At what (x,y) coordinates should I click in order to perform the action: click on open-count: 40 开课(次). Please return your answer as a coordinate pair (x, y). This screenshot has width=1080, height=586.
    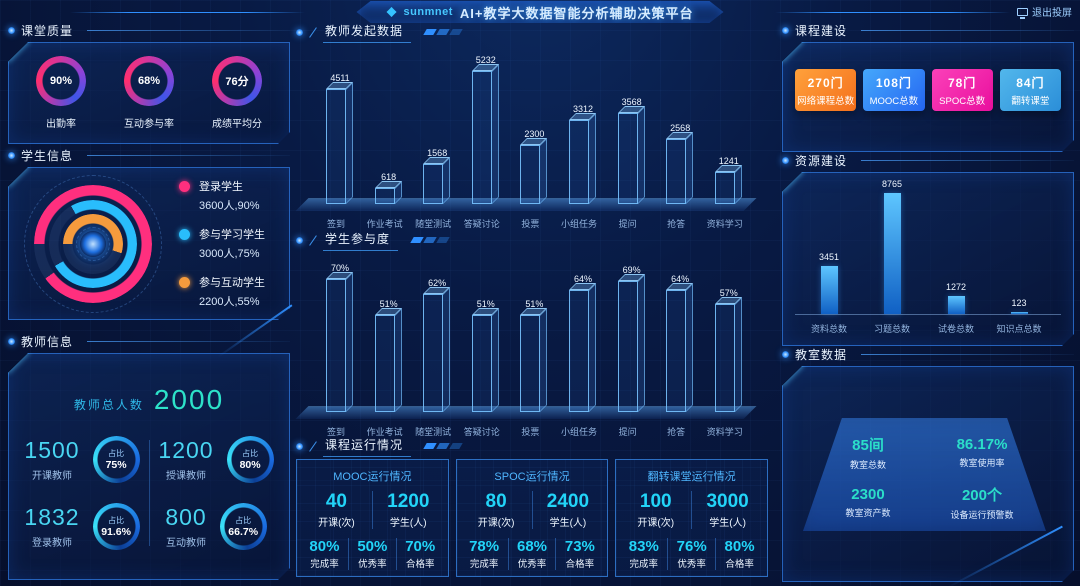
    Looking at the image, I should click on (336, 510).